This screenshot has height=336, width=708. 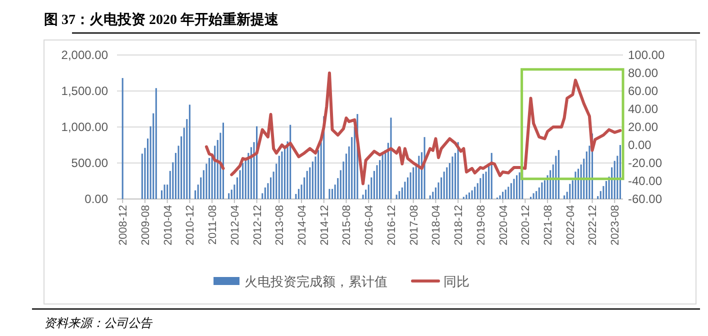 What do you see at coordinates (643, 127) in the screenshot?
I see `y2-tick-label: 20.00` at bounding box center [643, 127].